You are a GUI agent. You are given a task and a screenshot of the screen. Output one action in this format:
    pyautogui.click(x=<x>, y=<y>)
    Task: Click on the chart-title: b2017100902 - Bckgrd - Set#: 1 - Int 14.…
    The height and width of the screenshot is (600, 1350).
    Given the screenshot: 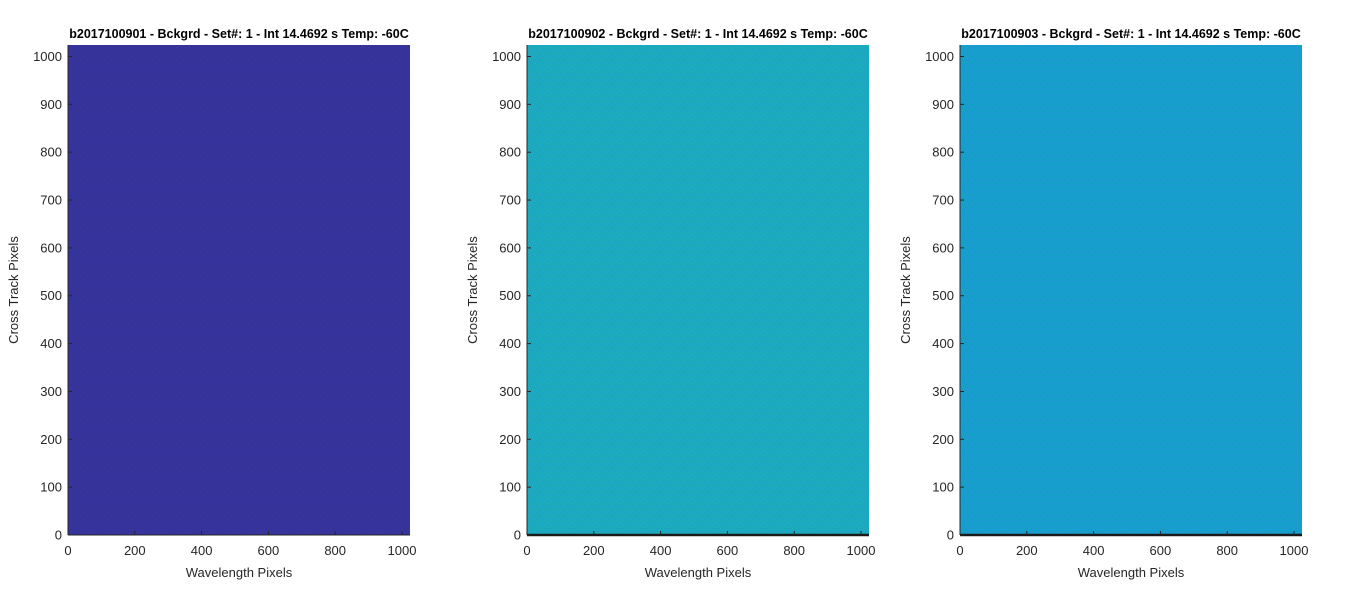 What is the action you would take?
    pyautogui.click(x=698, y=34)
    